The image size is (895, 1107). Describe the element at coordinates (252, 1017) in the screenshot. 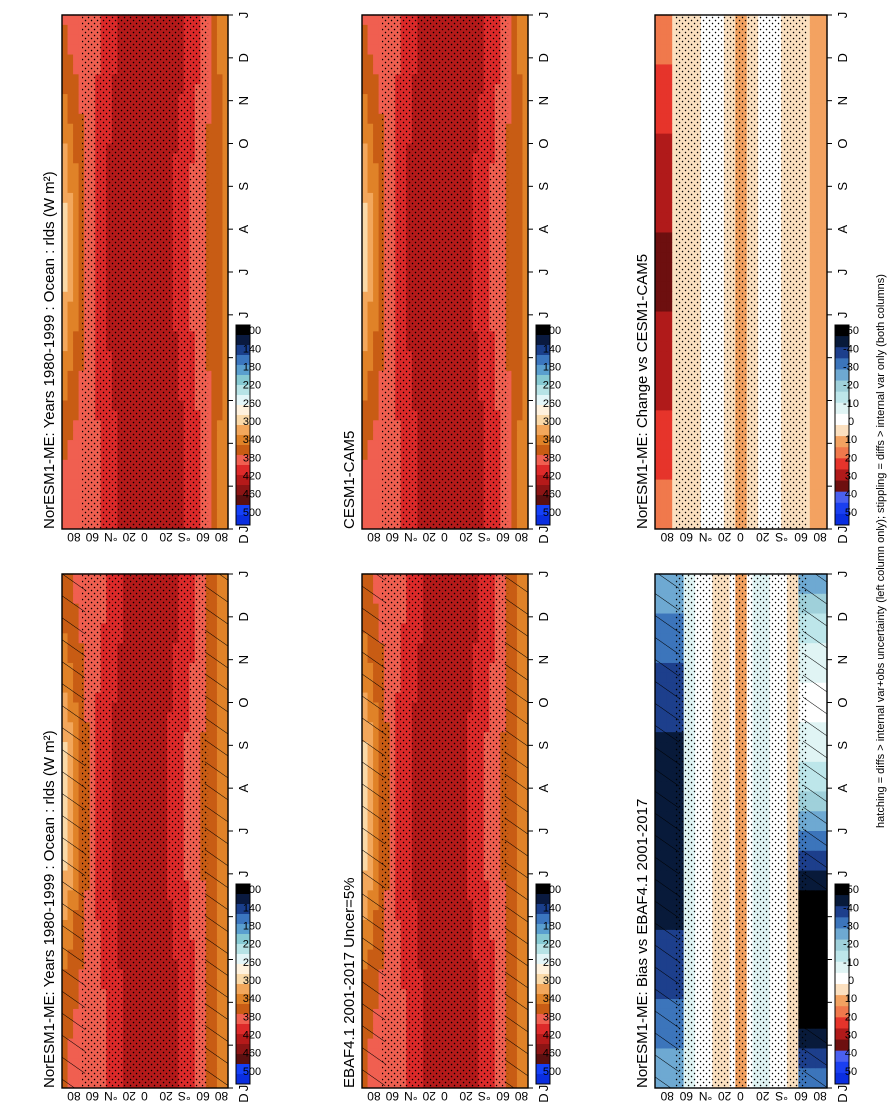

I see `colorbar-label: 380` at that location.